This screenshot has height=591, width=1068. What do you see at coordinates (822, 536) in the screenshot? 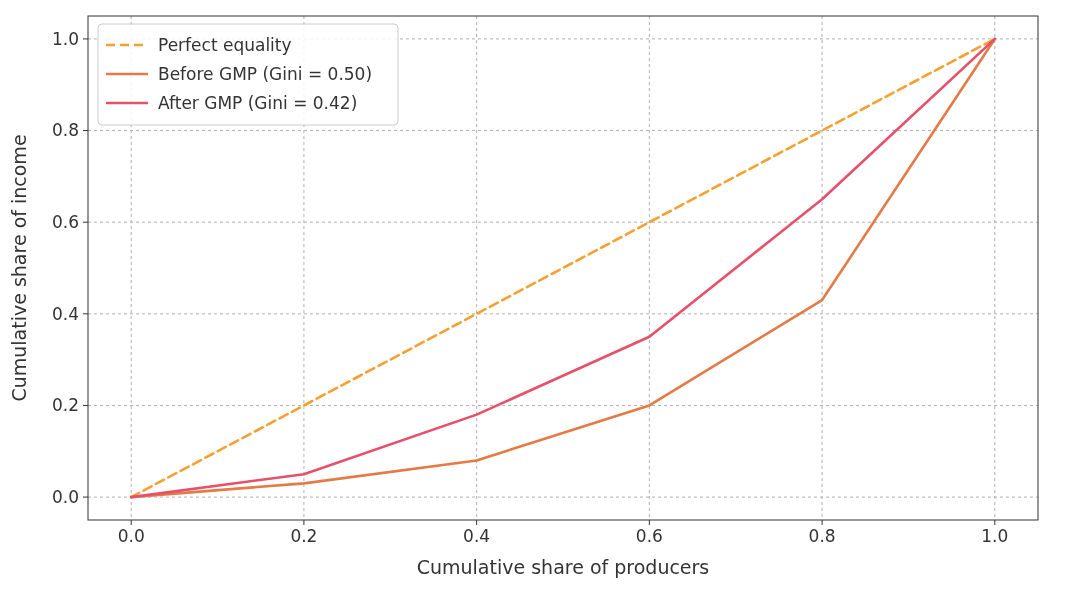
I see `x-tick-label: 0.8` at bounding box center [822, 536].